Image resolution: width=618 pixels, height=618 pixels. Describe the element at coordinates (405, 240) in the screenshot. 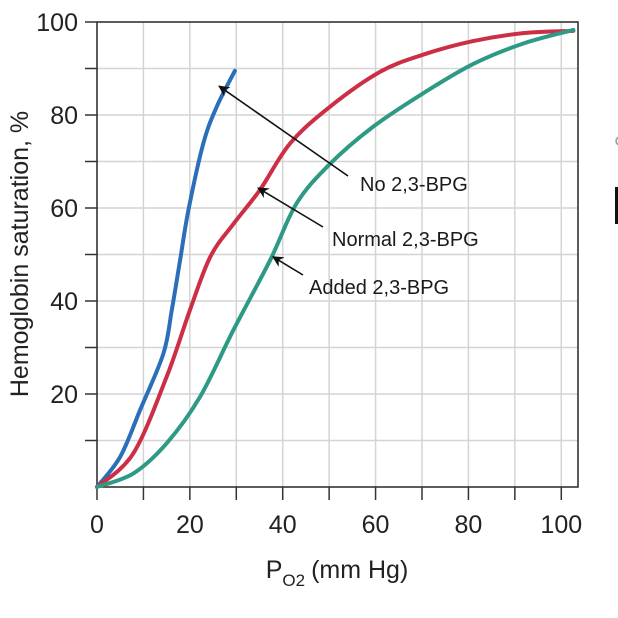

I see `annotation-label: Normal 2,3-BPG` at that location.